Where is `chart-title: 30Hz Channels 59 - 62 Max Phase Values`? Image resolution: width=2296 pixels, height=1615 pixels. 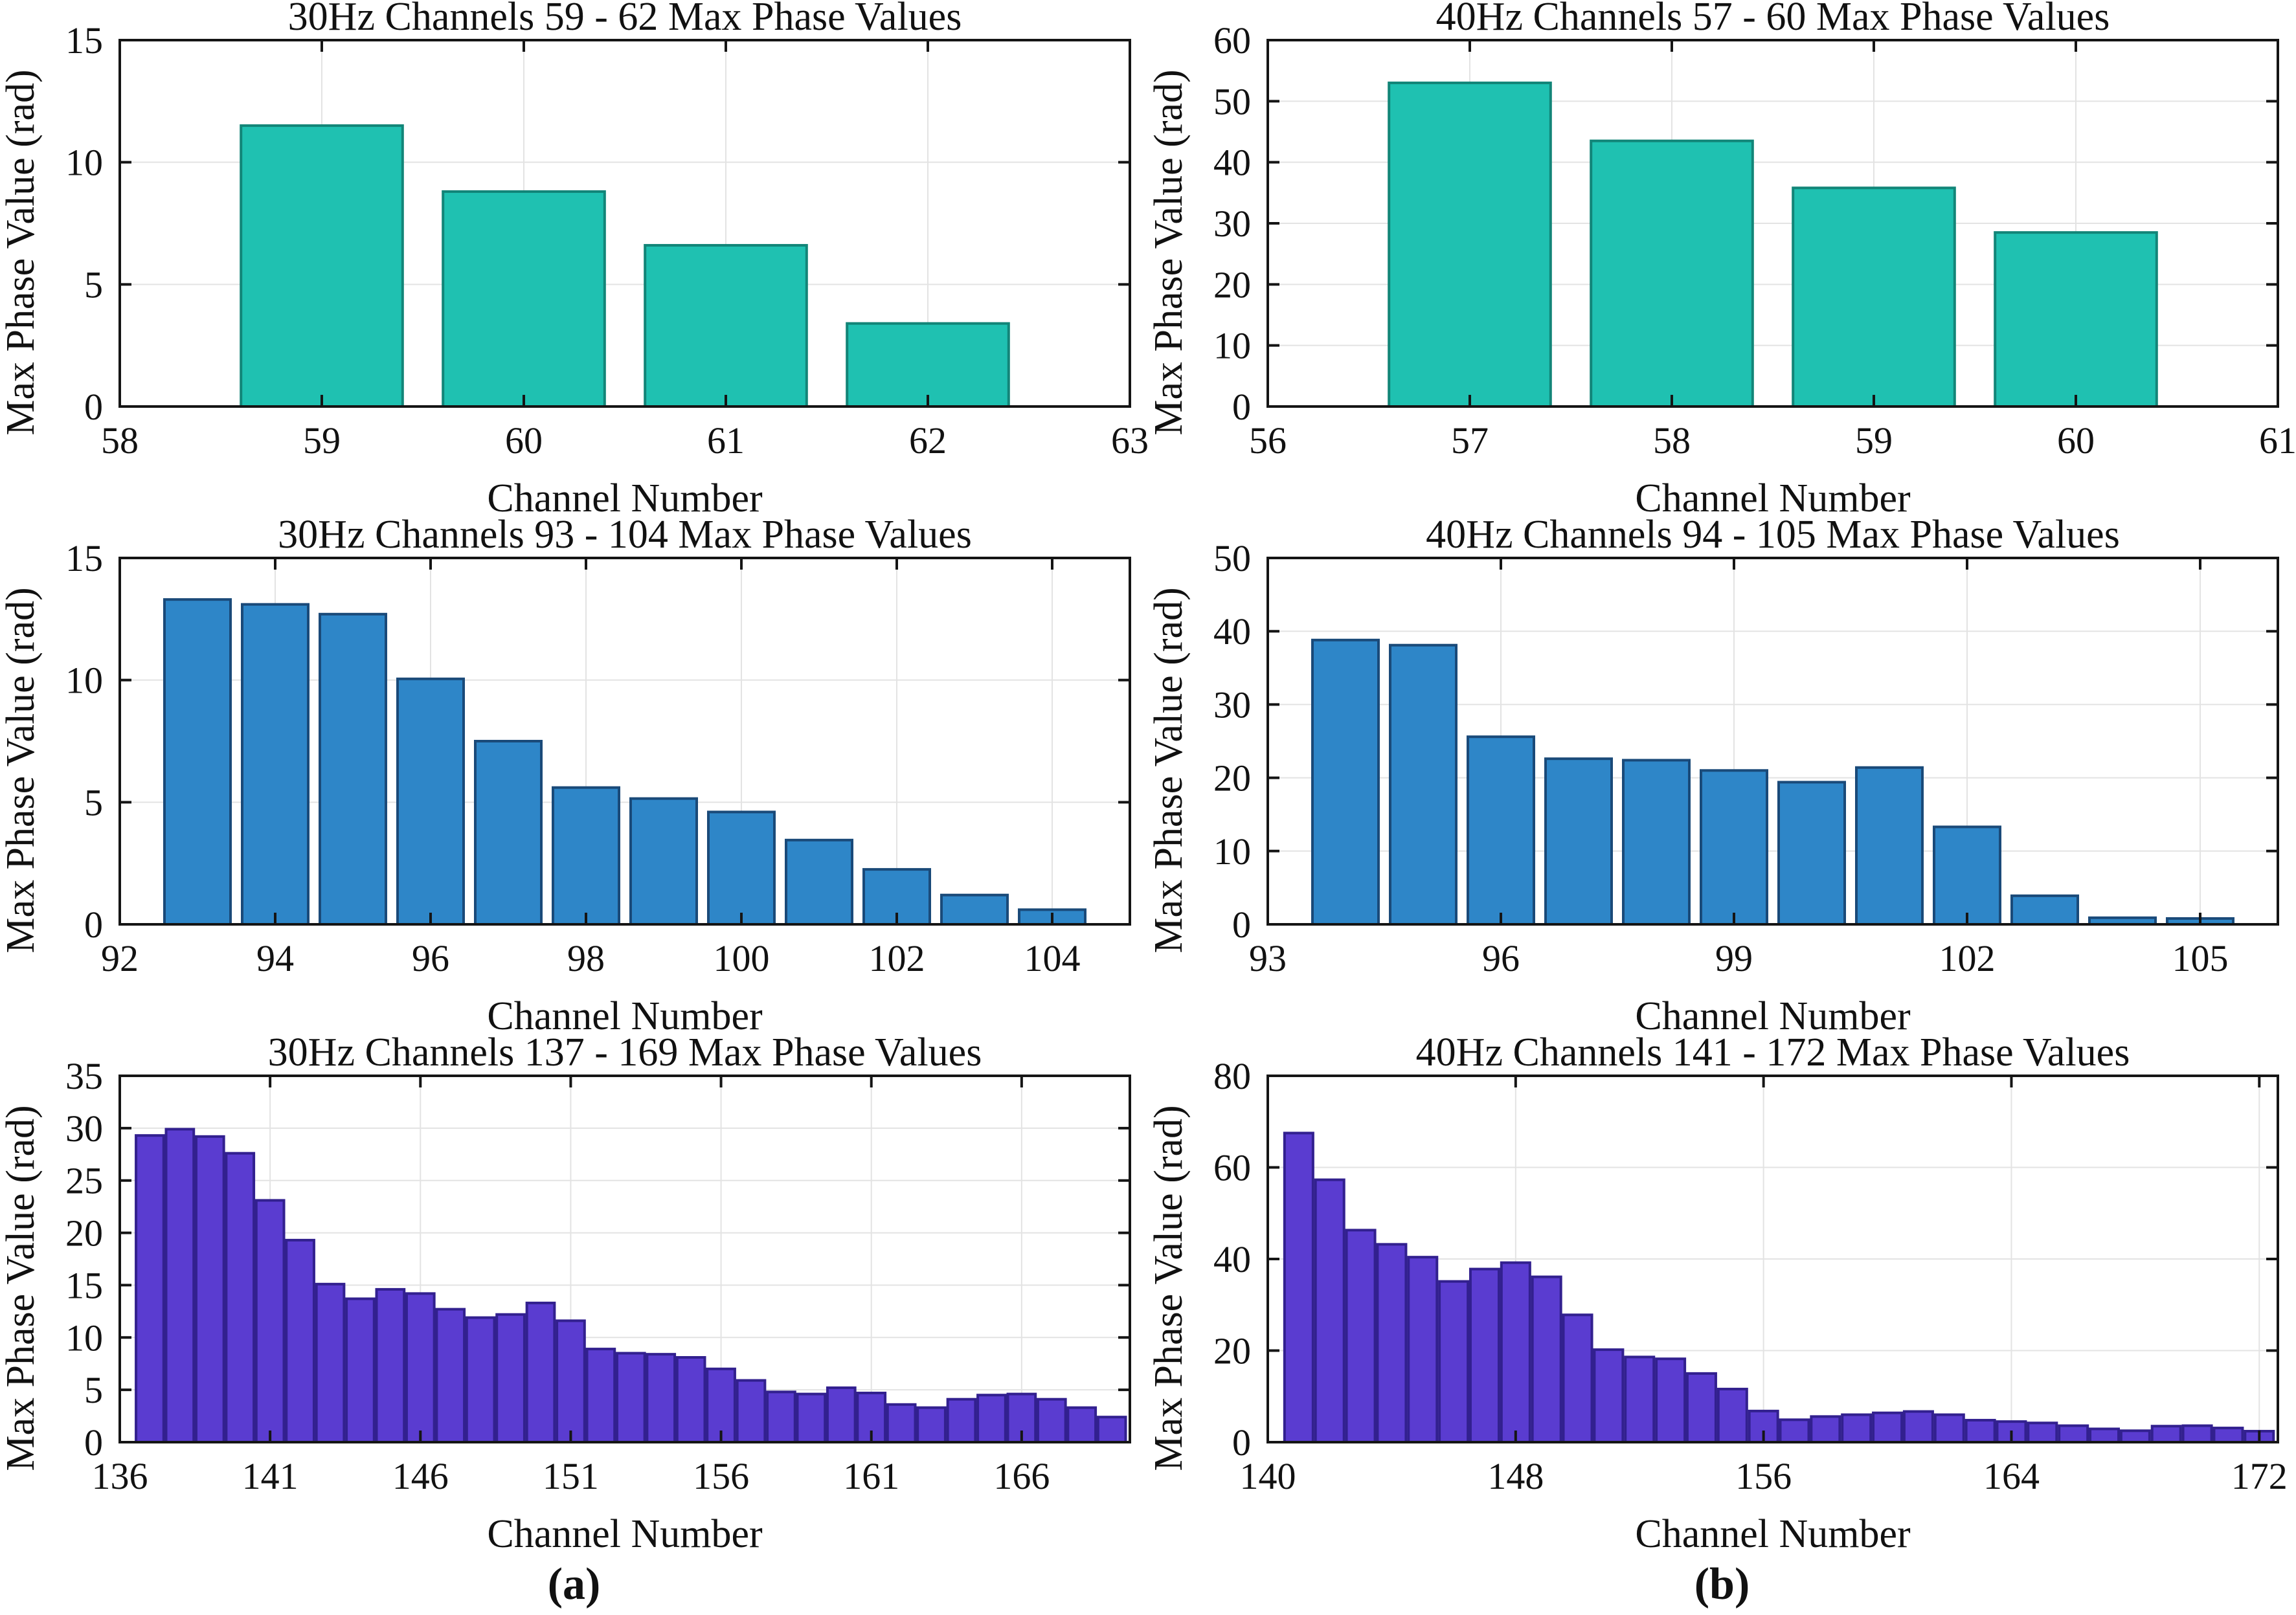 chart-title: 30Hz Channels 59 - 62 Max Phase Values is located at coordinates (625, 19).